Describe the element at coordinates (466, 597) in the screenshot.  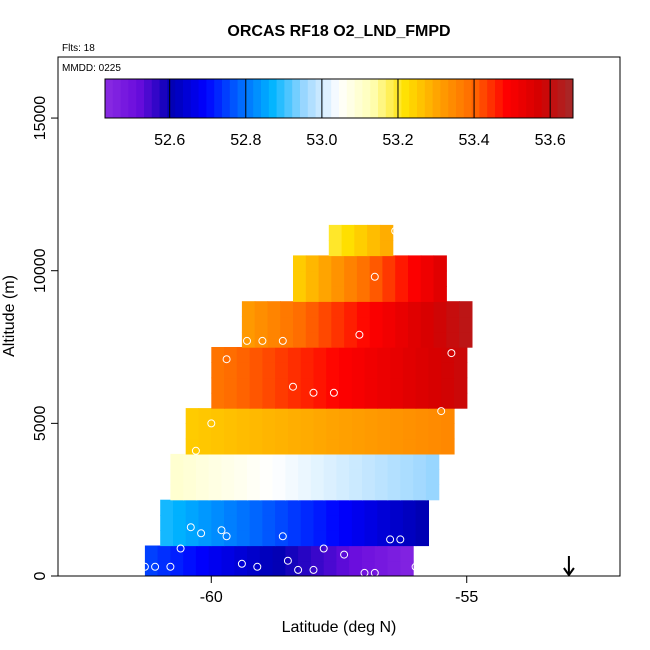
I see `x-tick-label: -55` at that location.